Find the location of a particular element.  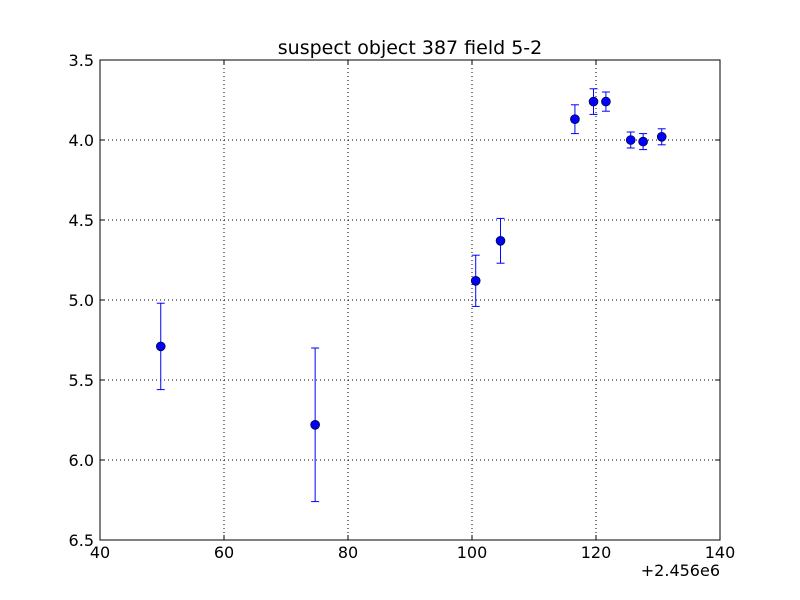

x-tick-label: 40 is located at coordinates (100, 552).